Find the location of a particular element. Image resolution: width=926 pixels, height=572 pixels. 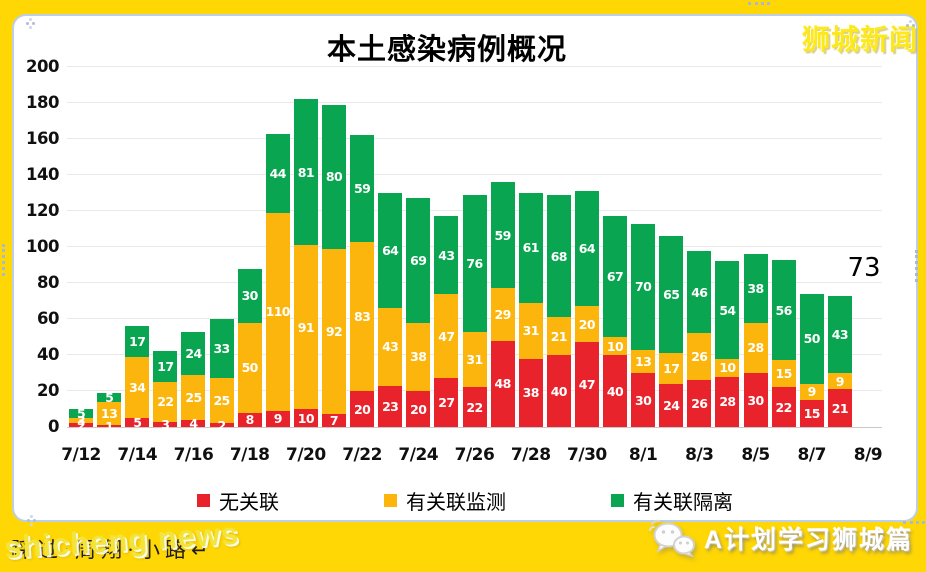

selection-handle-top-middle is located at coordinates (759, 3).